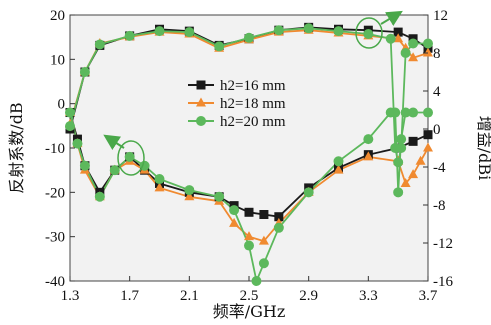 The image size is (491, 325). I want to click on series-1-gain-point, so click(398, 32).